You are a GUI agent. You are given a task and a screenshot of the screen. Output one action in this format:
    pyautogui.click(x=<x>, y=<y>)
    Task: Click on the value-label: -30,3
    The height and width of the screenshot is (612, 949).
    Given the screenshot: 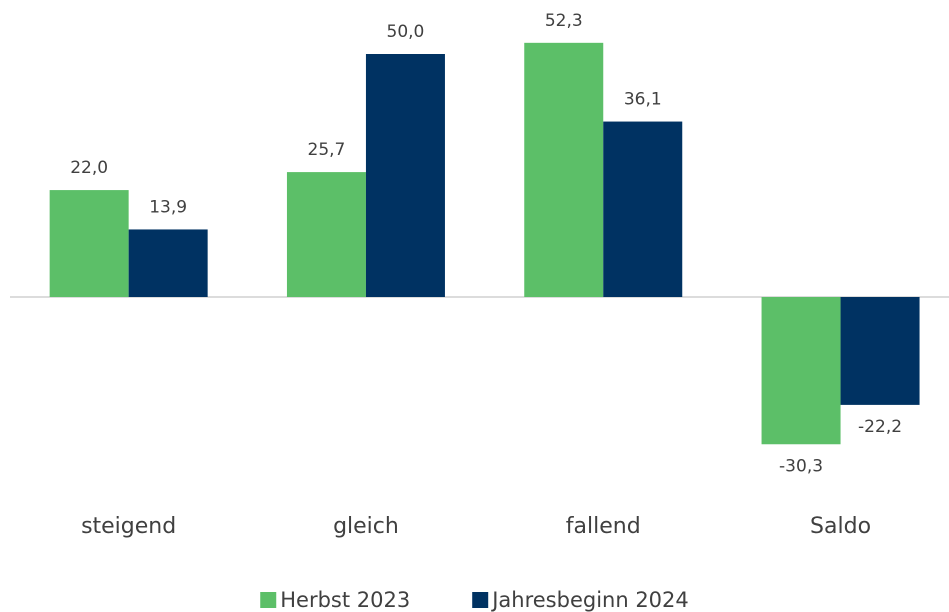 What is the action you would take?
    pyautogui.click(x=801, y=466)
    